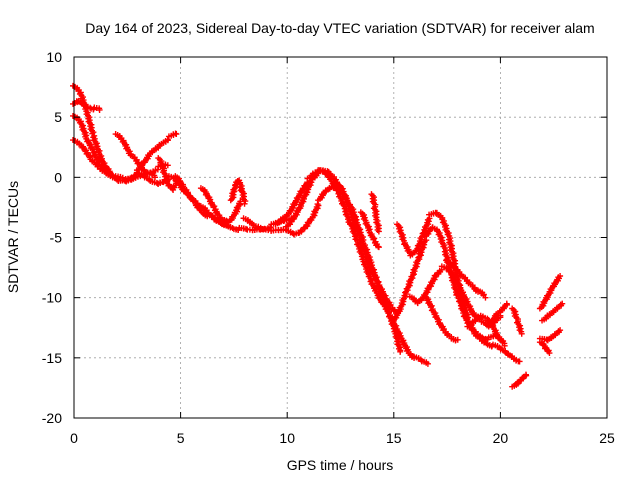 Image resolution: width=640 pixels, height=480 pixels. What do you see at coordinates (58, 177) in the screenshot?
I see `y-tick-label: 0` at bounding box center [58, 177].